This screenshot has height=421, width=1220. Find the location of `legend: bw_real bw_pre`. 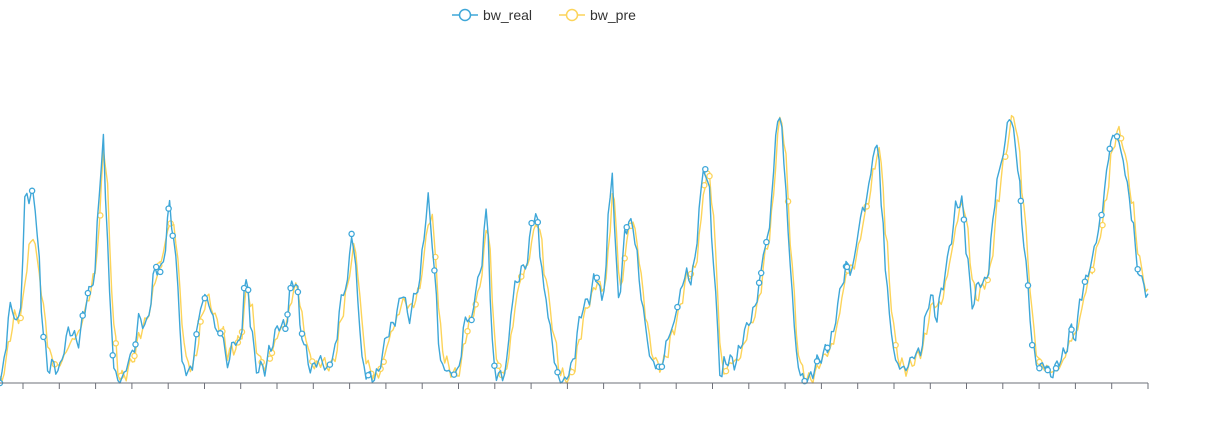

legend: bw_real bw_pre is located at coordinates (544, 15).